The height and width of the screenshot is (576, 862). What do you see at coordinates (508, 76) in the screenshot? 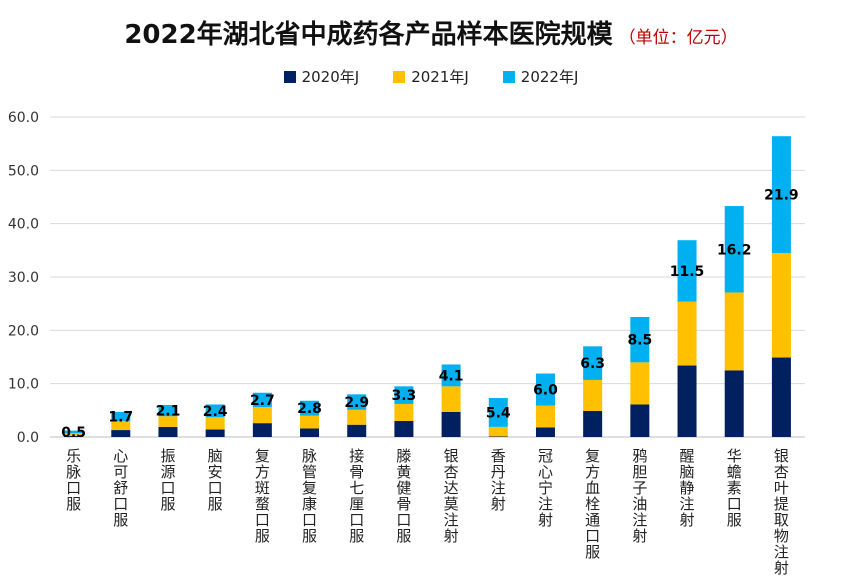
I see `legend-swatch-2022` at bounding box center [508, 76].